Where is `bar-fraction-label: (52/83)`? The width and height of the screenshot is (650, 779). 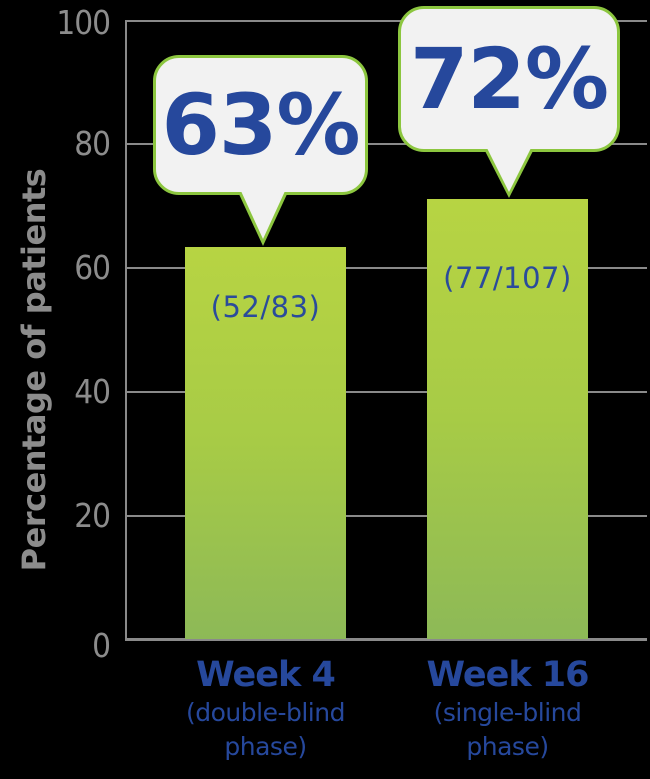
bar-fraction-label: (52/83) is located at coordinates (265, 307).